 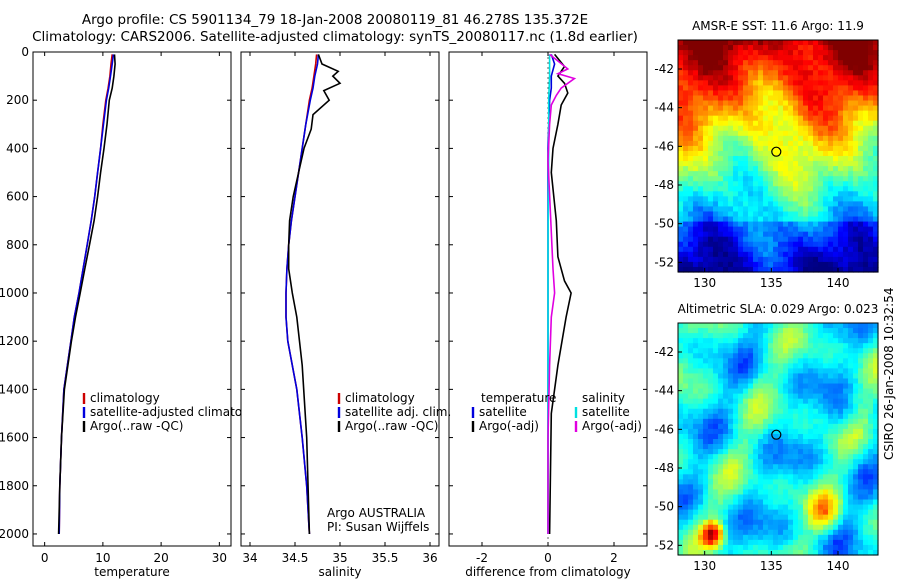 I want to click on x-tick-label: -2, so click(x=482, y=558).